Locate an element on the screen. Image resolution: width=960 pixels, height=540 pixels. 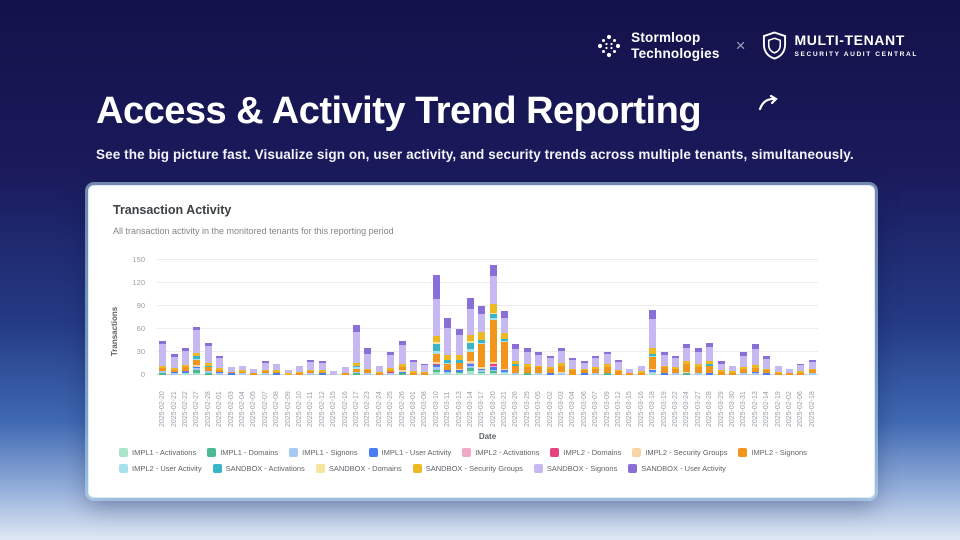
y-tick-label: 120 is located at coordinates (138, 282).